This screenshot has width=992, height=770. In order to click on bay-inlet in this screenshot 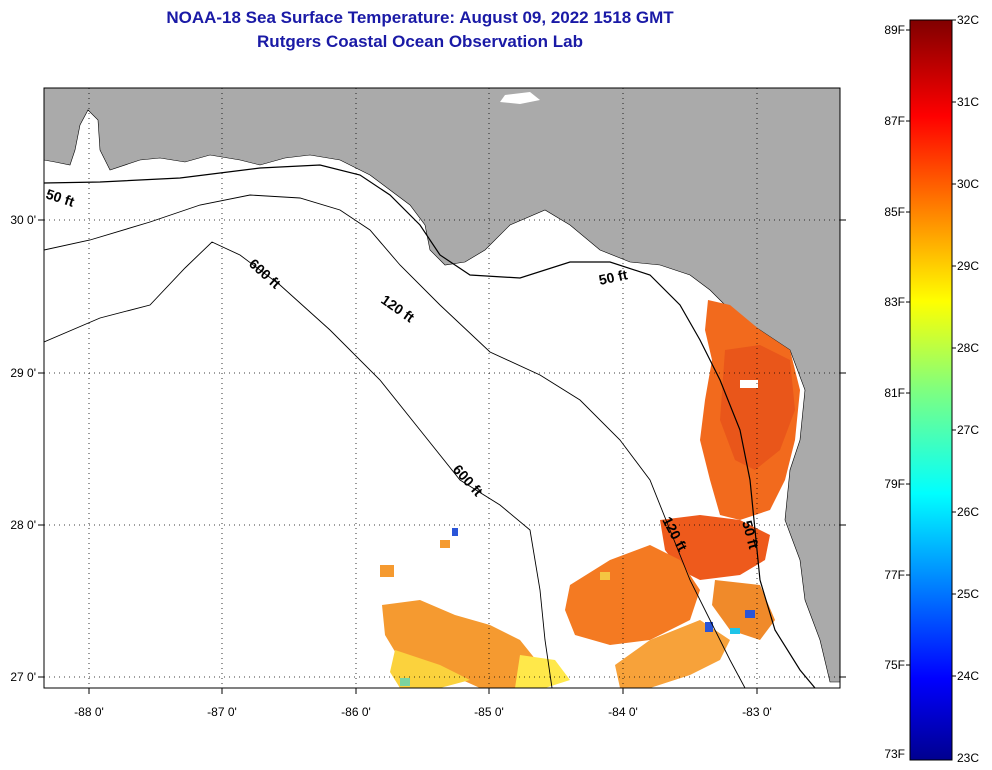, I will do `click(520, 98)`.